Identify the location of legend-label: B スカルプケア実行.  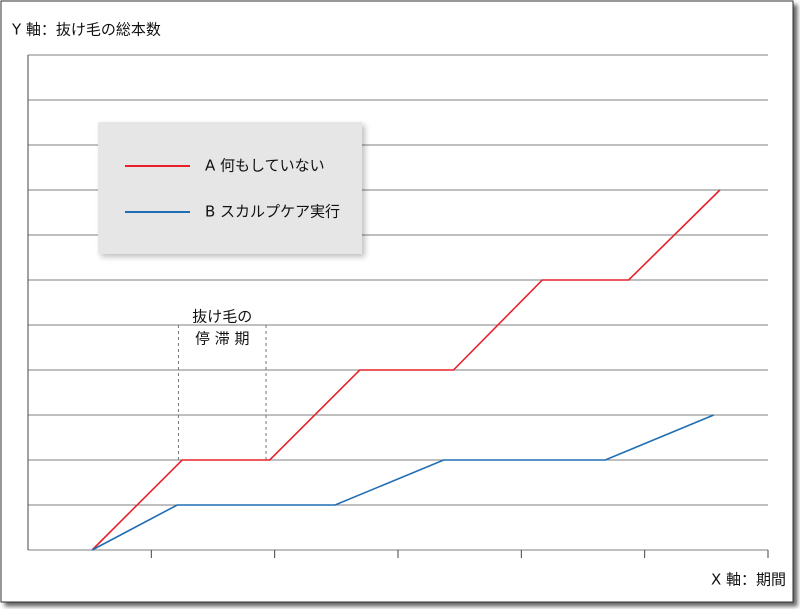
(272, 212).